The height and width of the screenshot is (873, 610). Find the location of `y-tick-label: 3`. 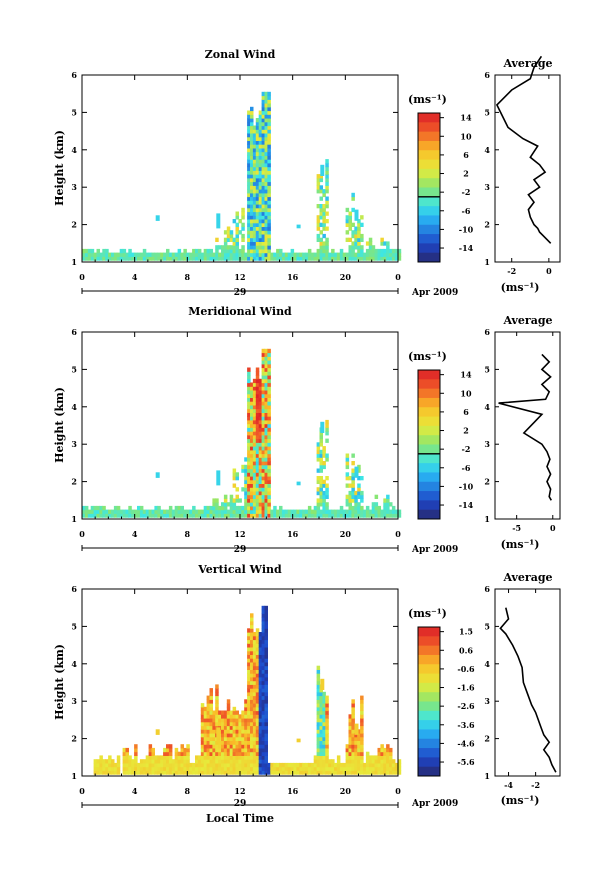

y-tick-label: 3 is located at coordinates (74, 187).